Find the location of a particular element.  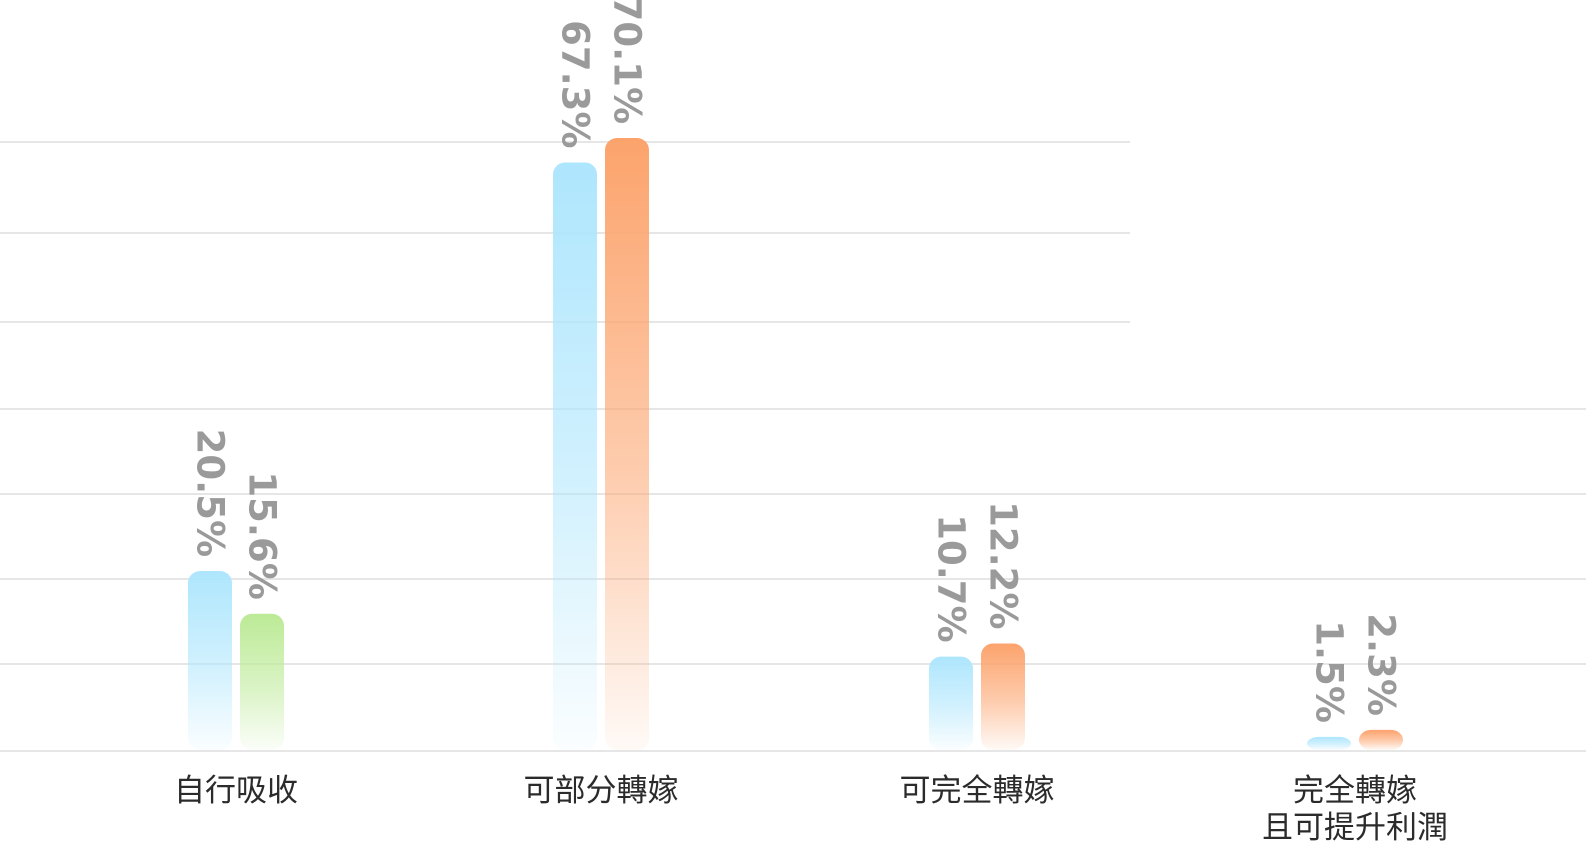

category-label: 自行吸收 is located at coordinates (236, 791).